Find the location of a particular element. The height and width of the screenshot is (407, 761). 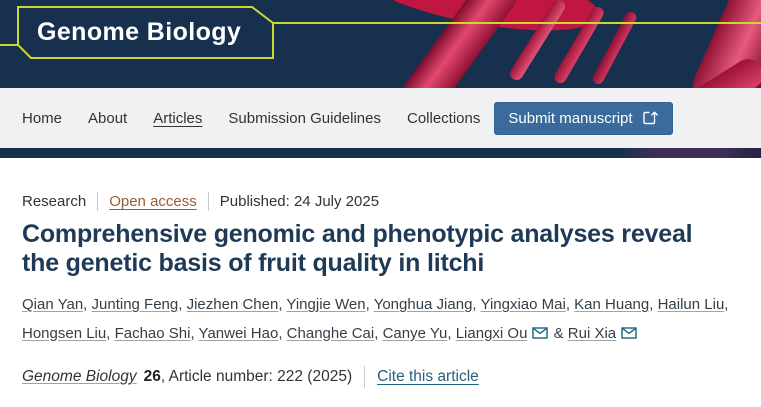

open-access-link: Open access is located at coordinates (153, 201).